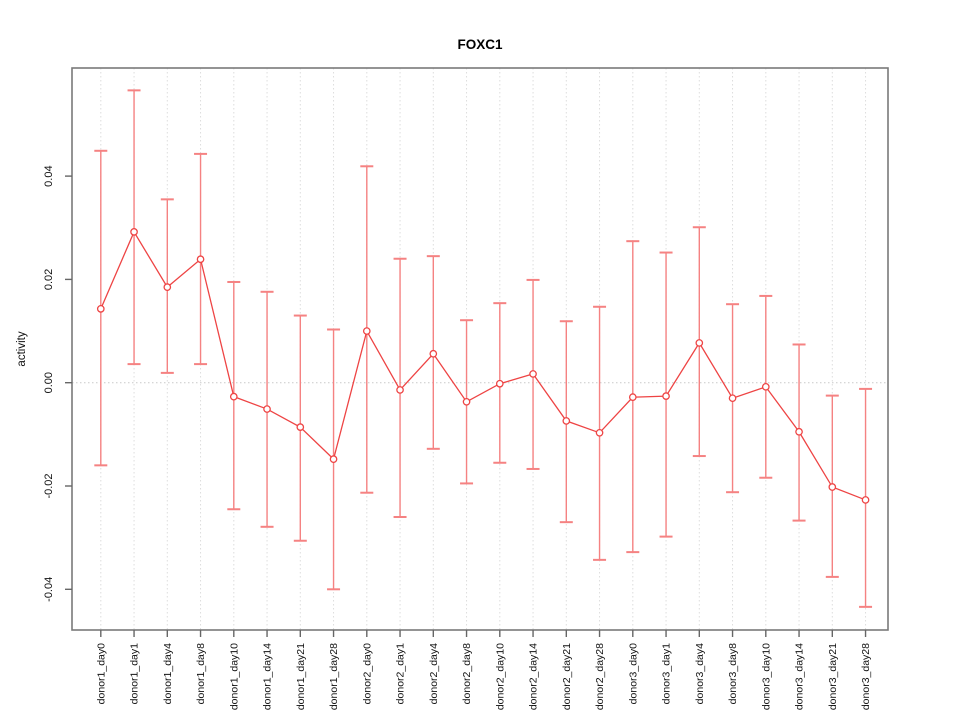 This screenshot has width=960, height=720. I want to click on x-tick-label: donor1_day0, so click(101, 673).